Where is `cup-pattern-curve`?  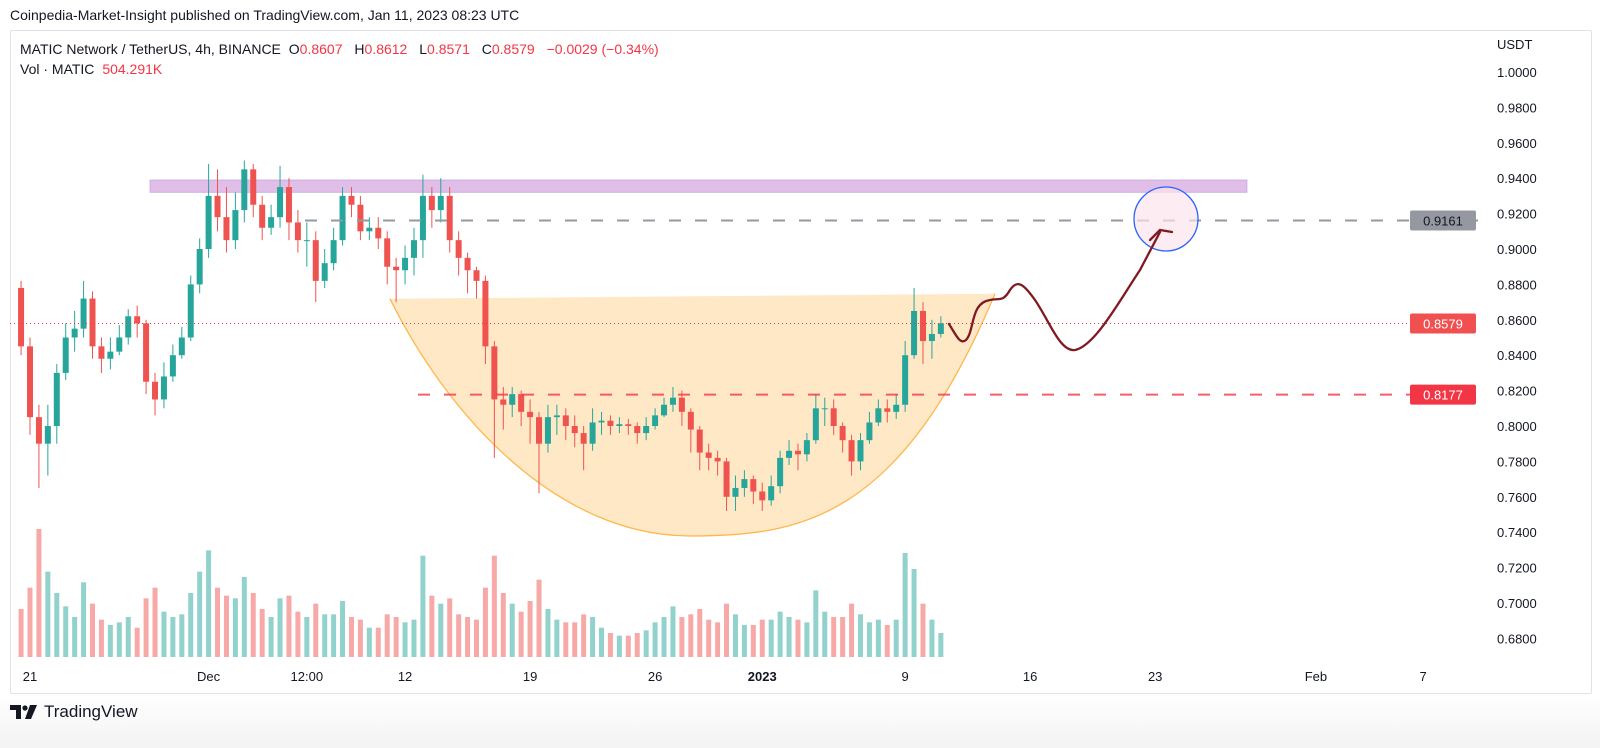
cup-pattern-curve is located at coordinates (692, 415).